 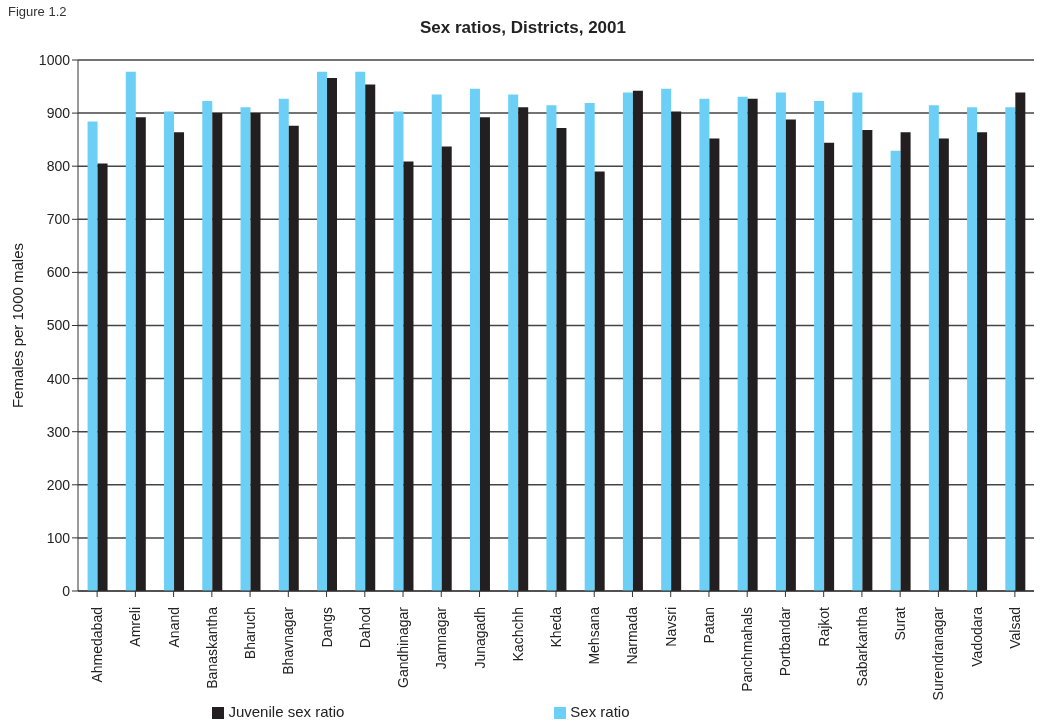 I want to click on x-tick-label: Banaskantha, so click(x=211, y=647).